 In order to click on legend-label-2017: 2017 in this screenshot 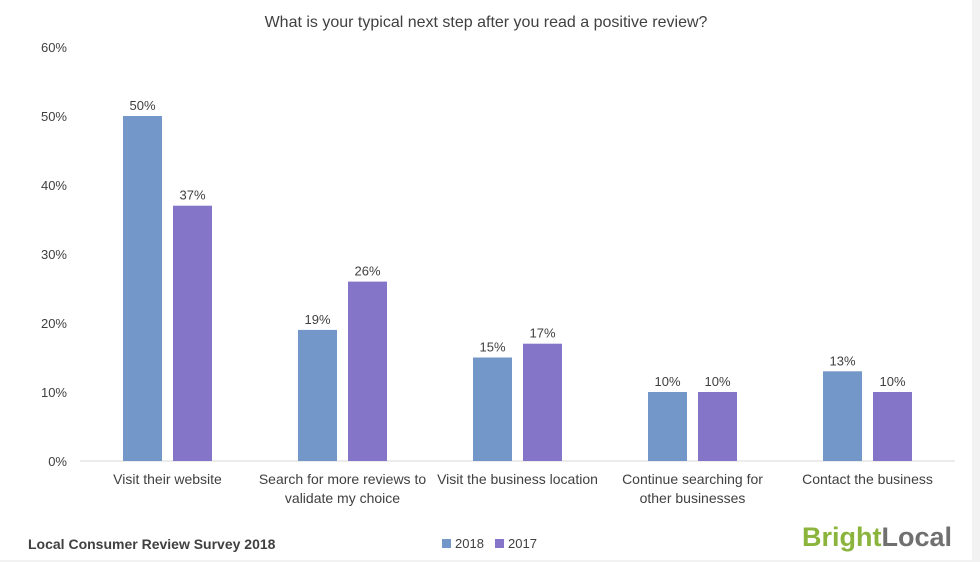, I will do `click(522, 543)`.